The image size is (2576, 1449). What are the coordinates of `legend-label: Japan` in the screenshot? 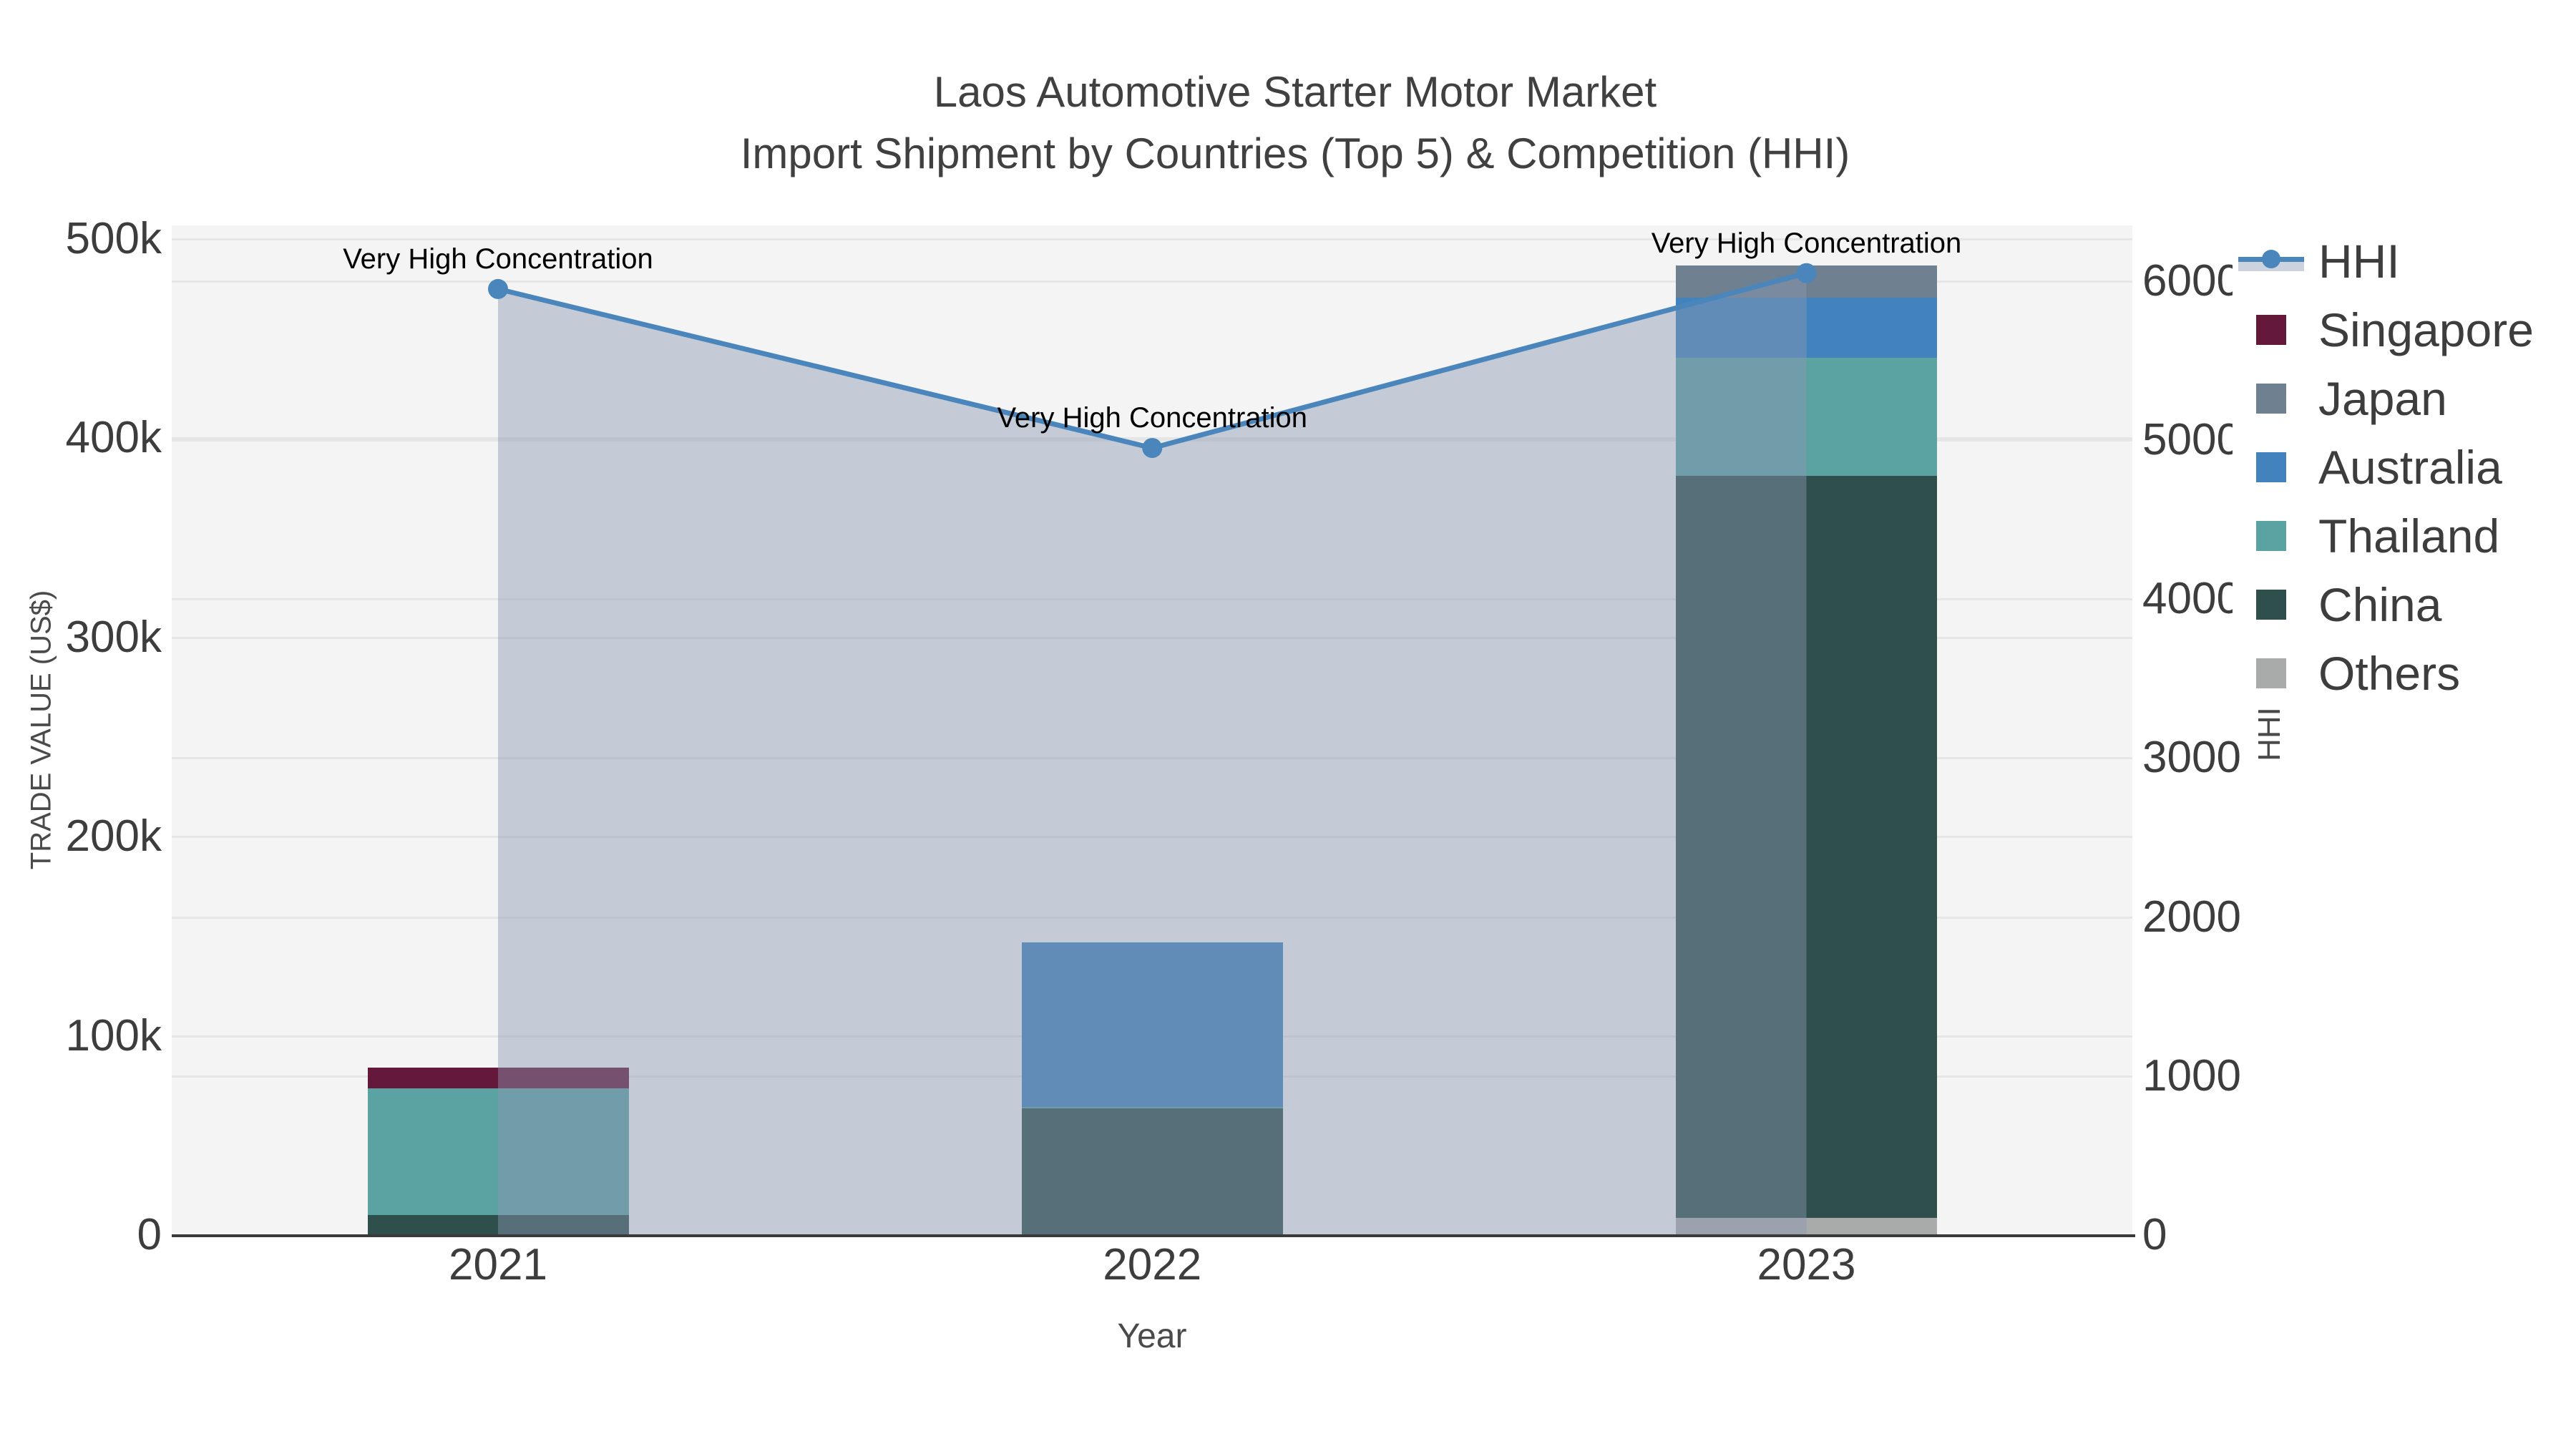 It's located at (2382, 398).